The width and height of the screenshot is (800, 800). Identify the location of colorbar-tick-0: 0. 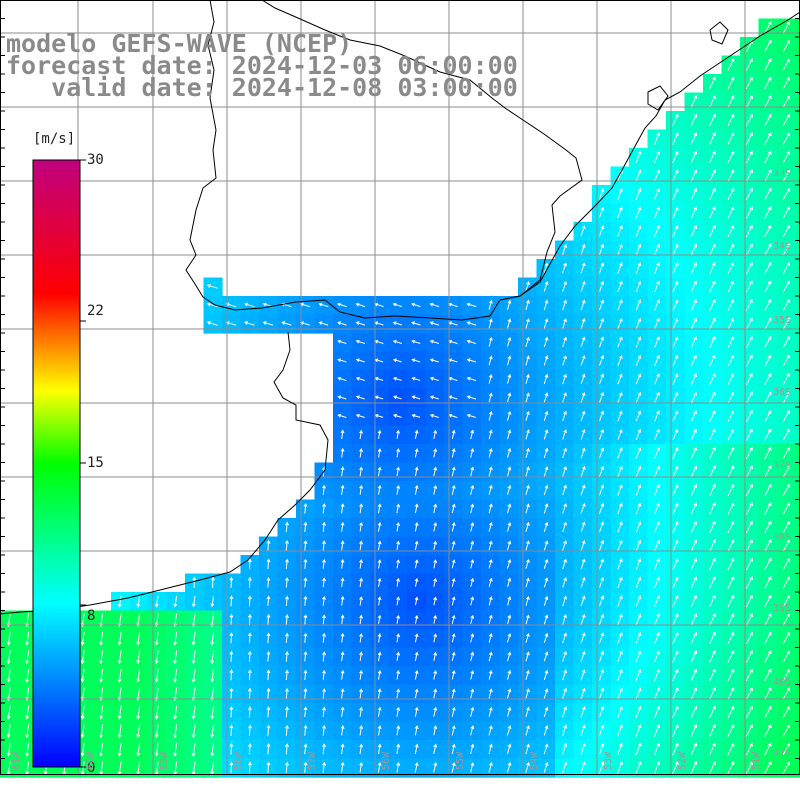
(91, 768).